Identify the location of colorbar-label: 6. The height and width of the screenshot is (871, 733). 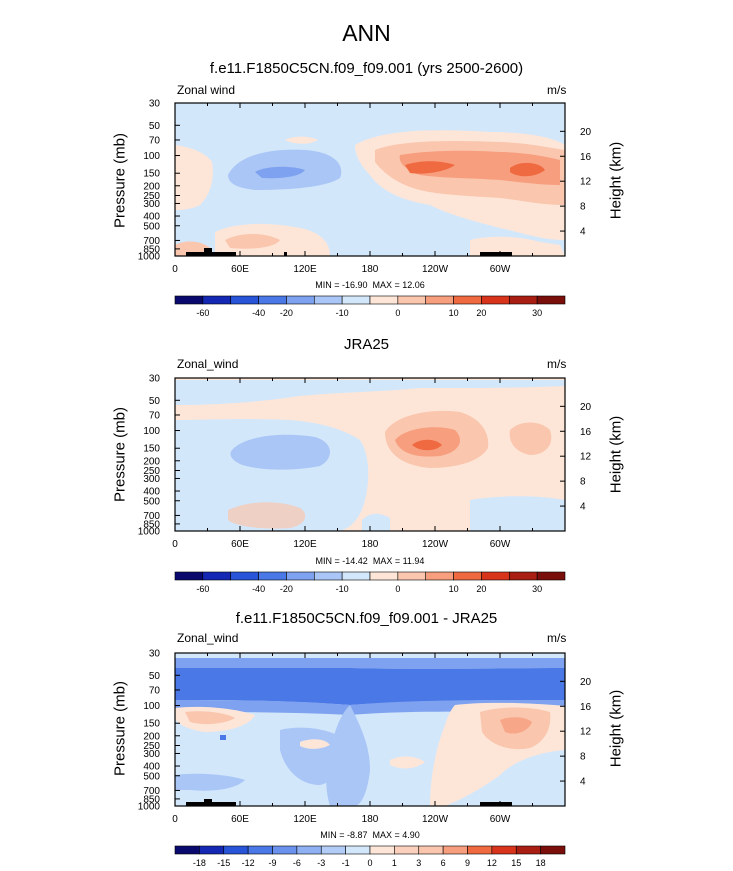
(443, 863).